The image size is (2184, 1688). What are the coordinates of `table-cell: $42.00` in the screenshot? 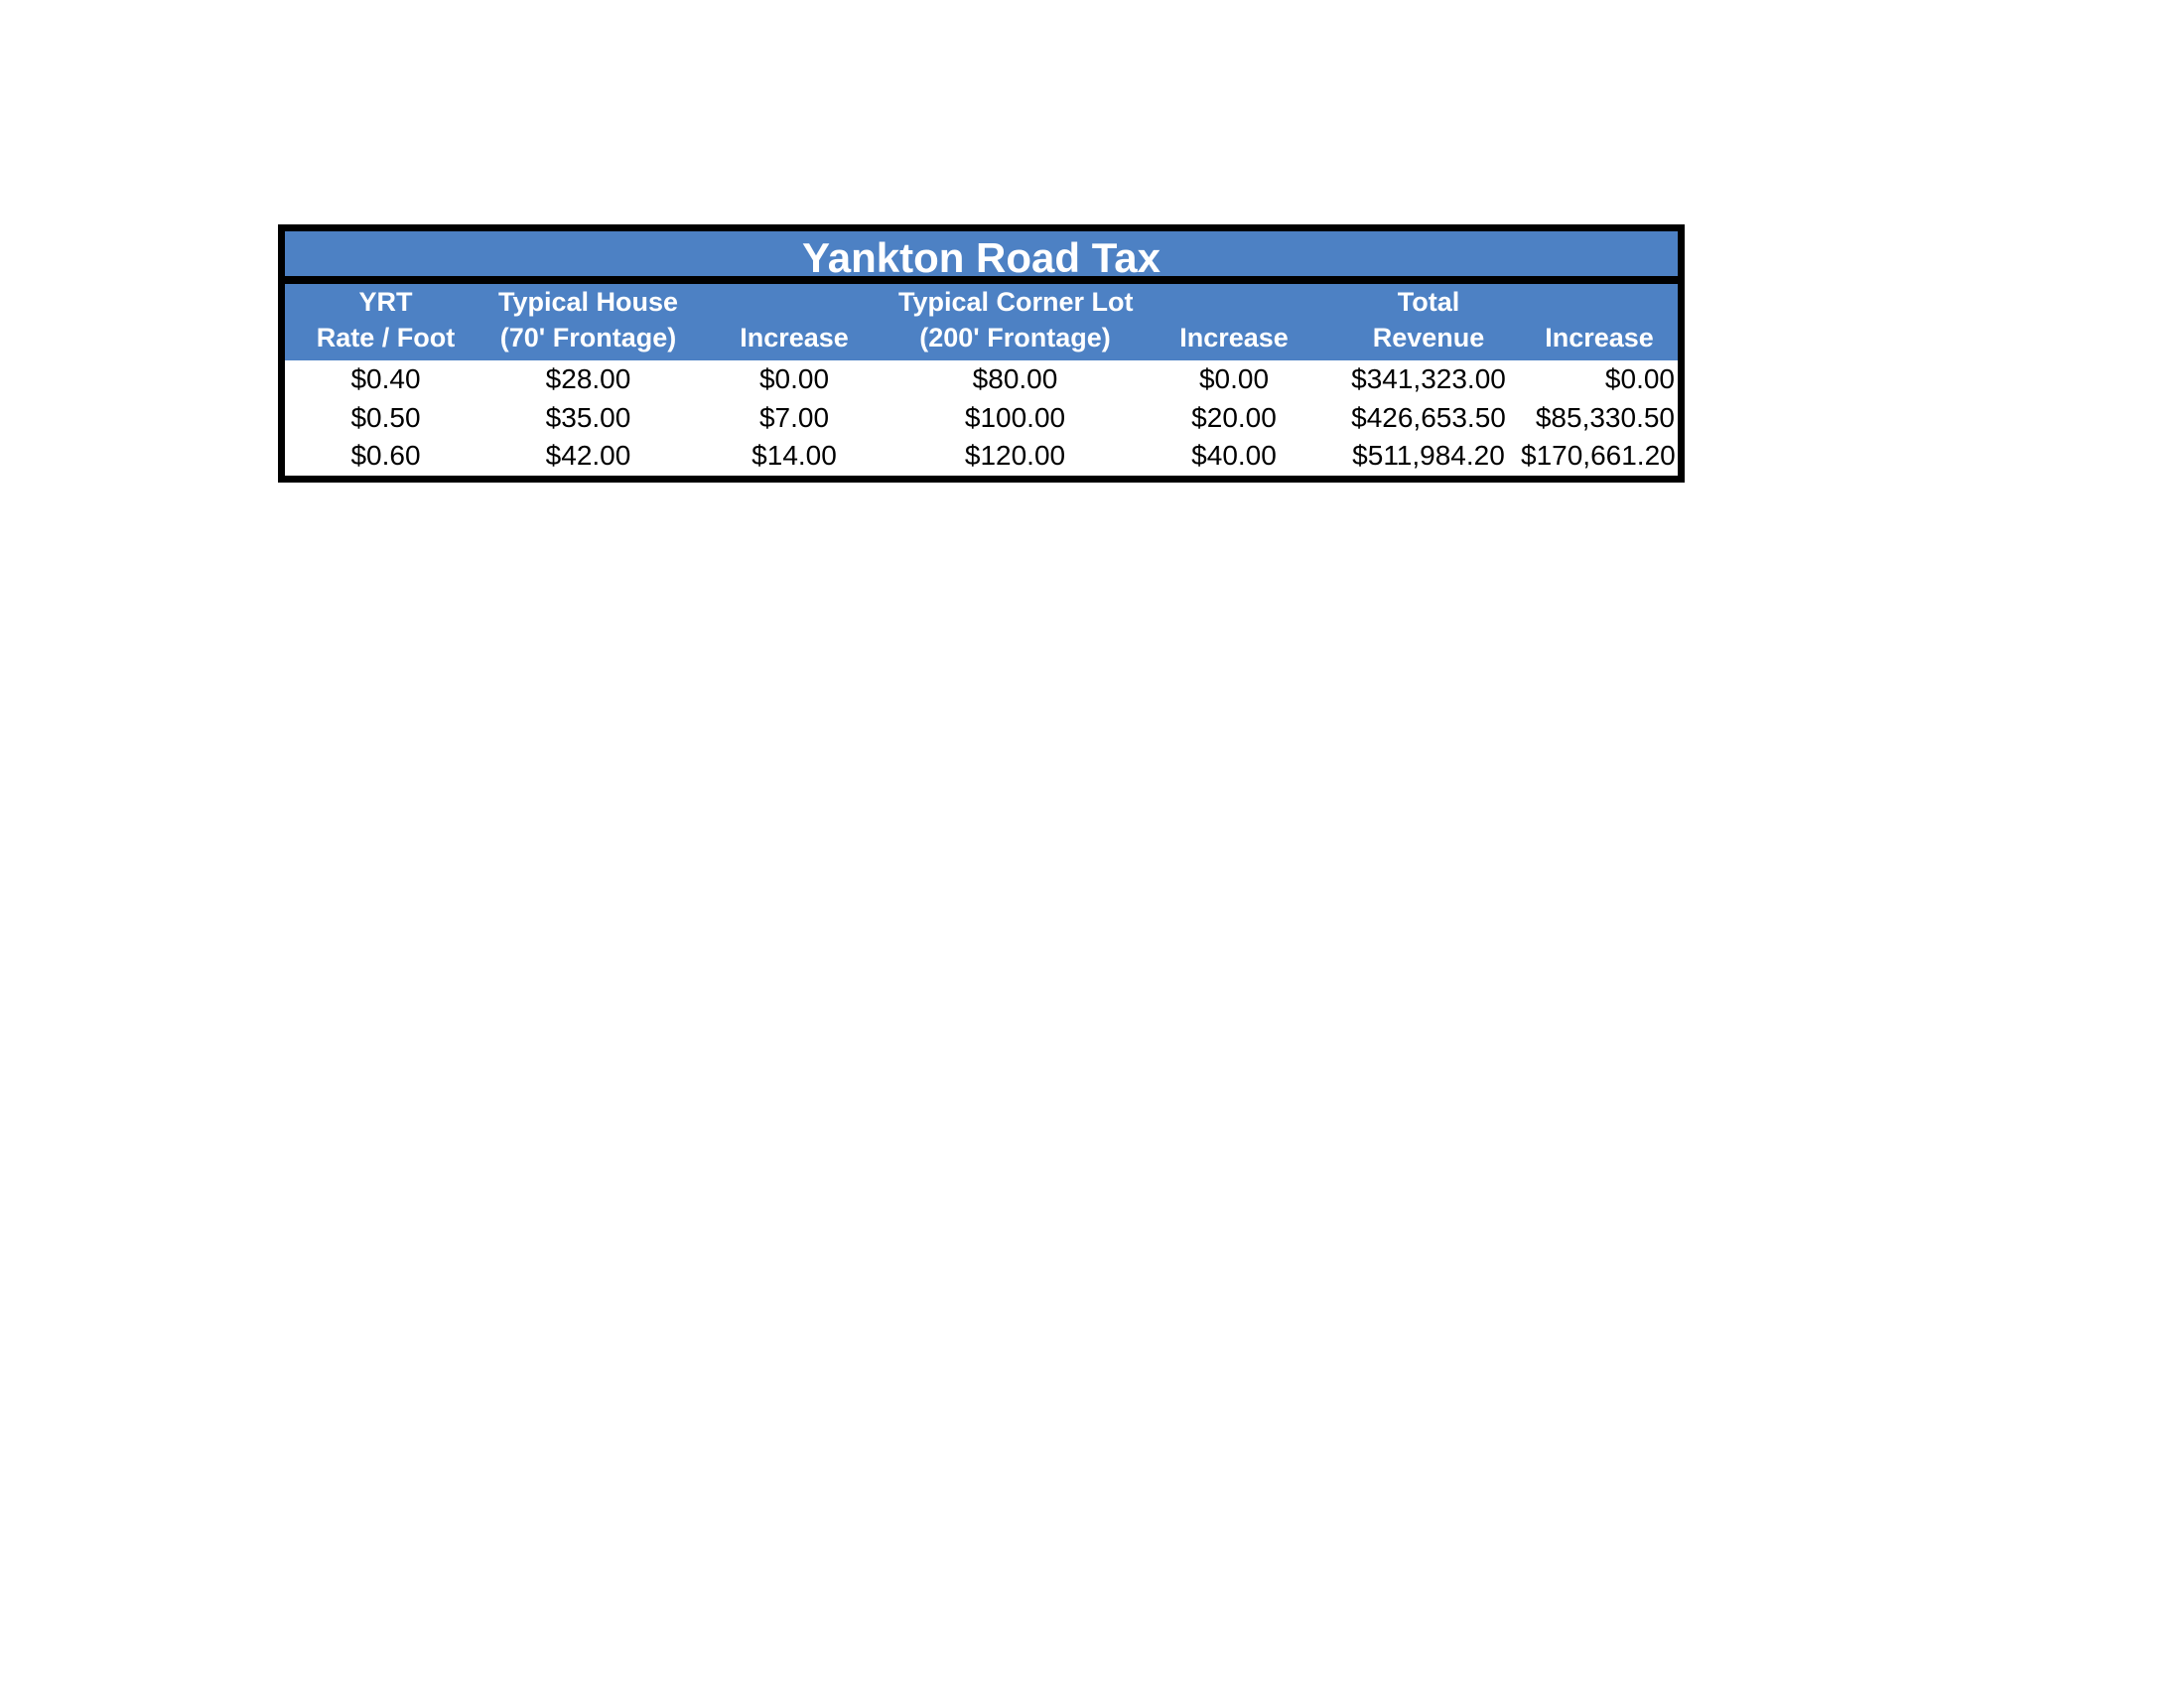 It's located at (588, 456).